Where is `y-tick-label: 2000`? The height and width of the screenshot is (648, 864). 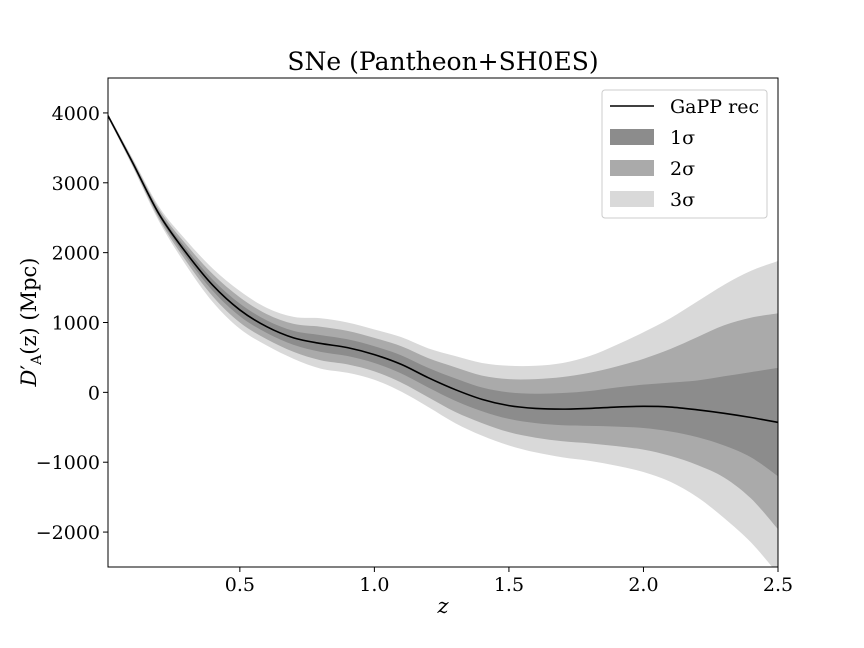
y-tick-label: 2000 is located at coordinates (76, 254).